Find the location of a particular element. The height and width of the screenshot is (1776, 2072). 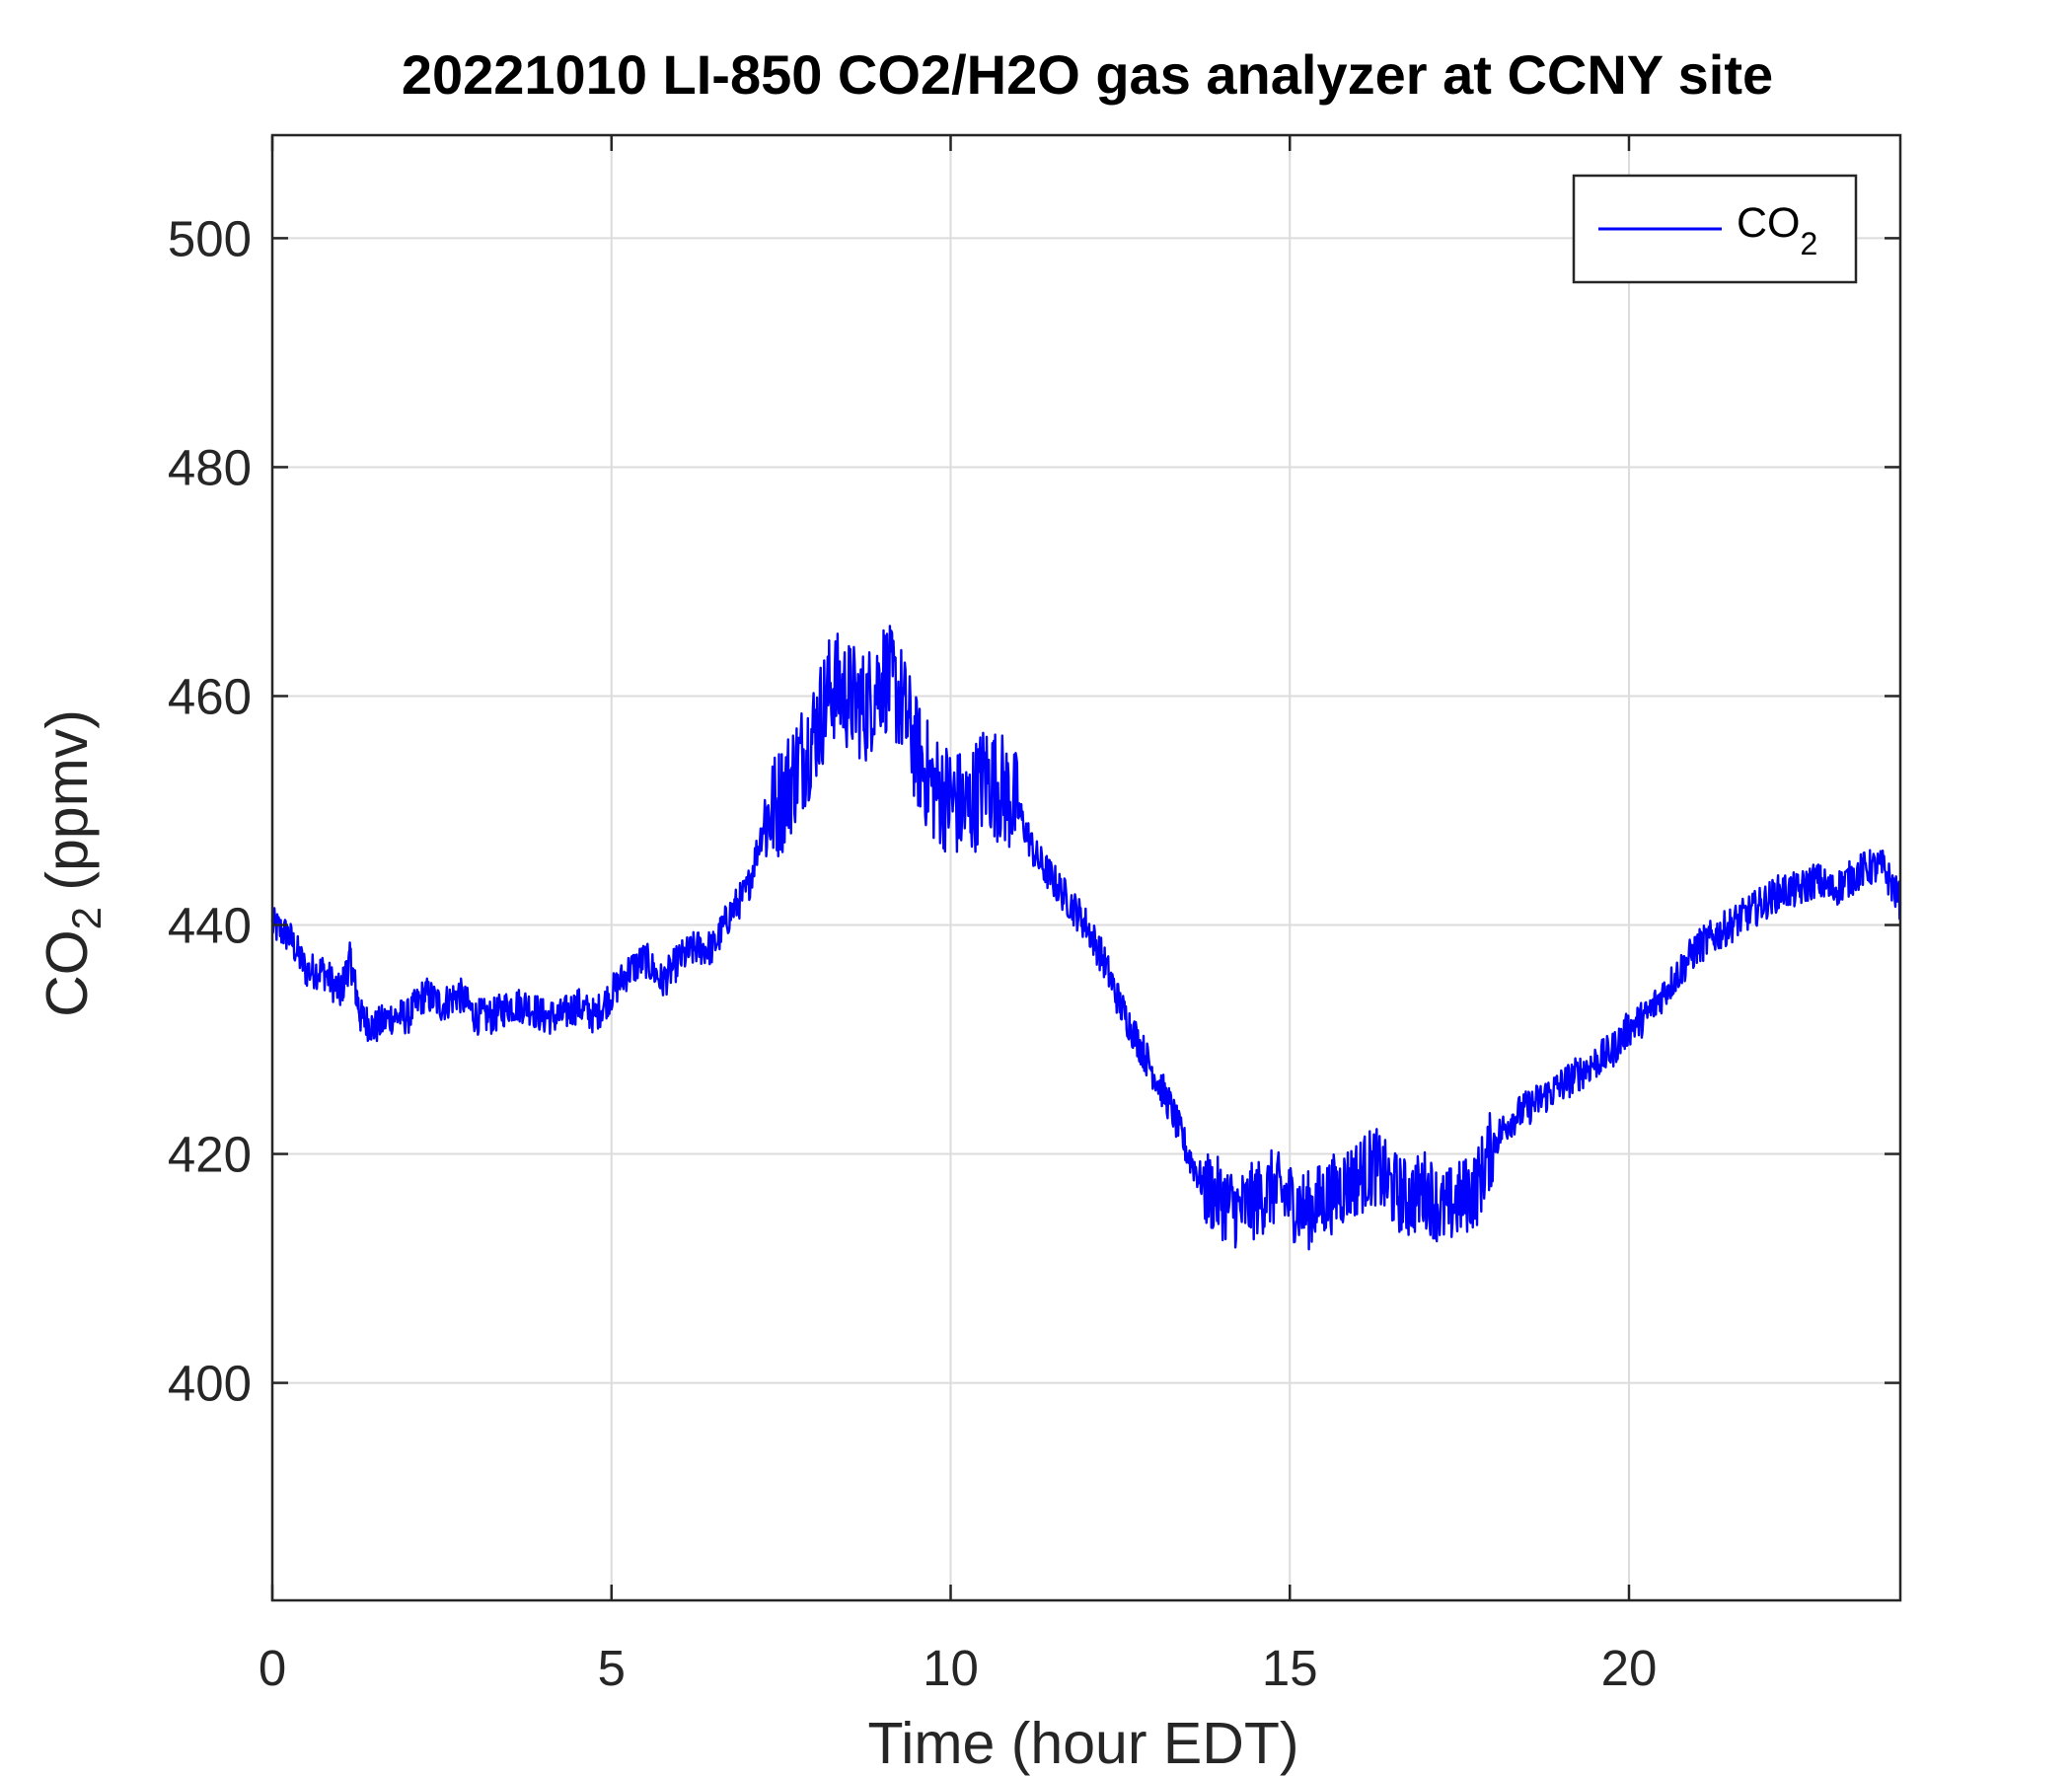

x-tick-label: 5 is located at coordinates (612, 1668).